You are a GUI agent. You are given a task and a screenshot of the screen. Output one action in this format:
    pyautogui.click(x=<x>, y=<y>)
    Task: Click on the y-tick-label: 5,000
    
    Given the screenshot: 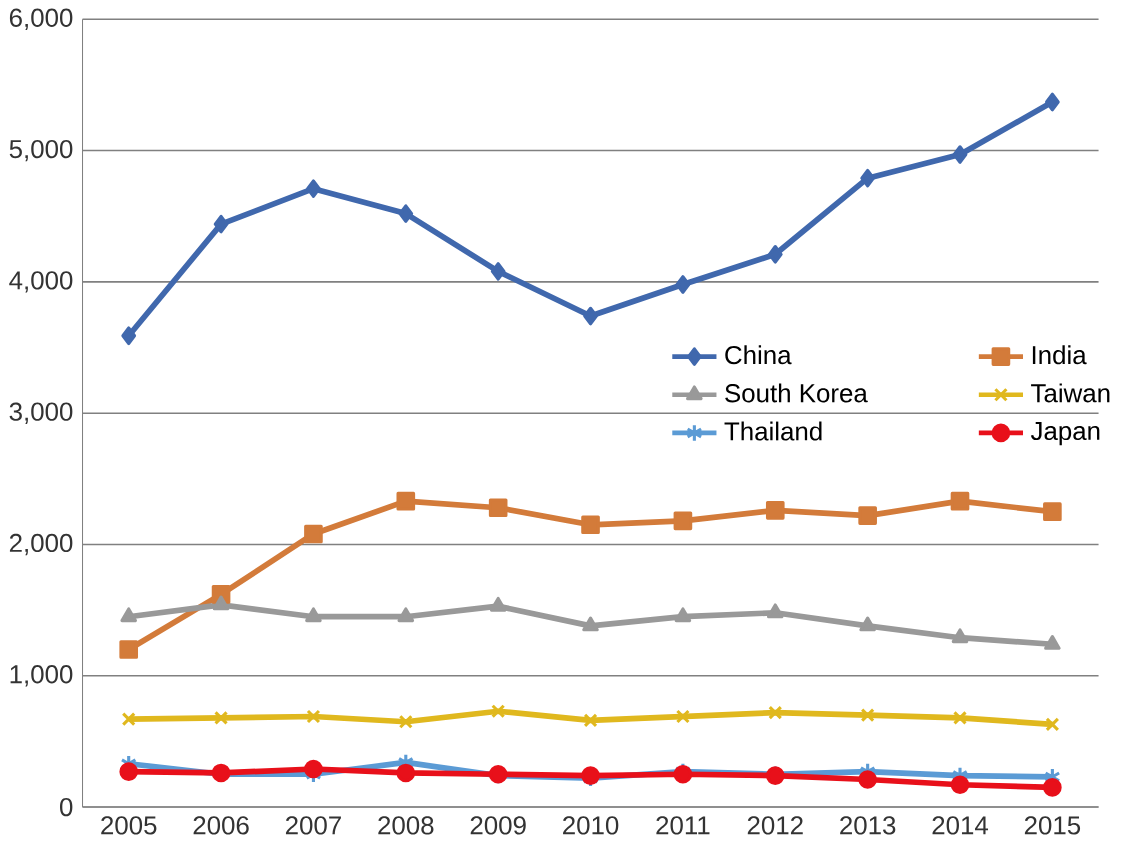 What is the action you would take?
    pyautogui.click(x=41, y=150)
    